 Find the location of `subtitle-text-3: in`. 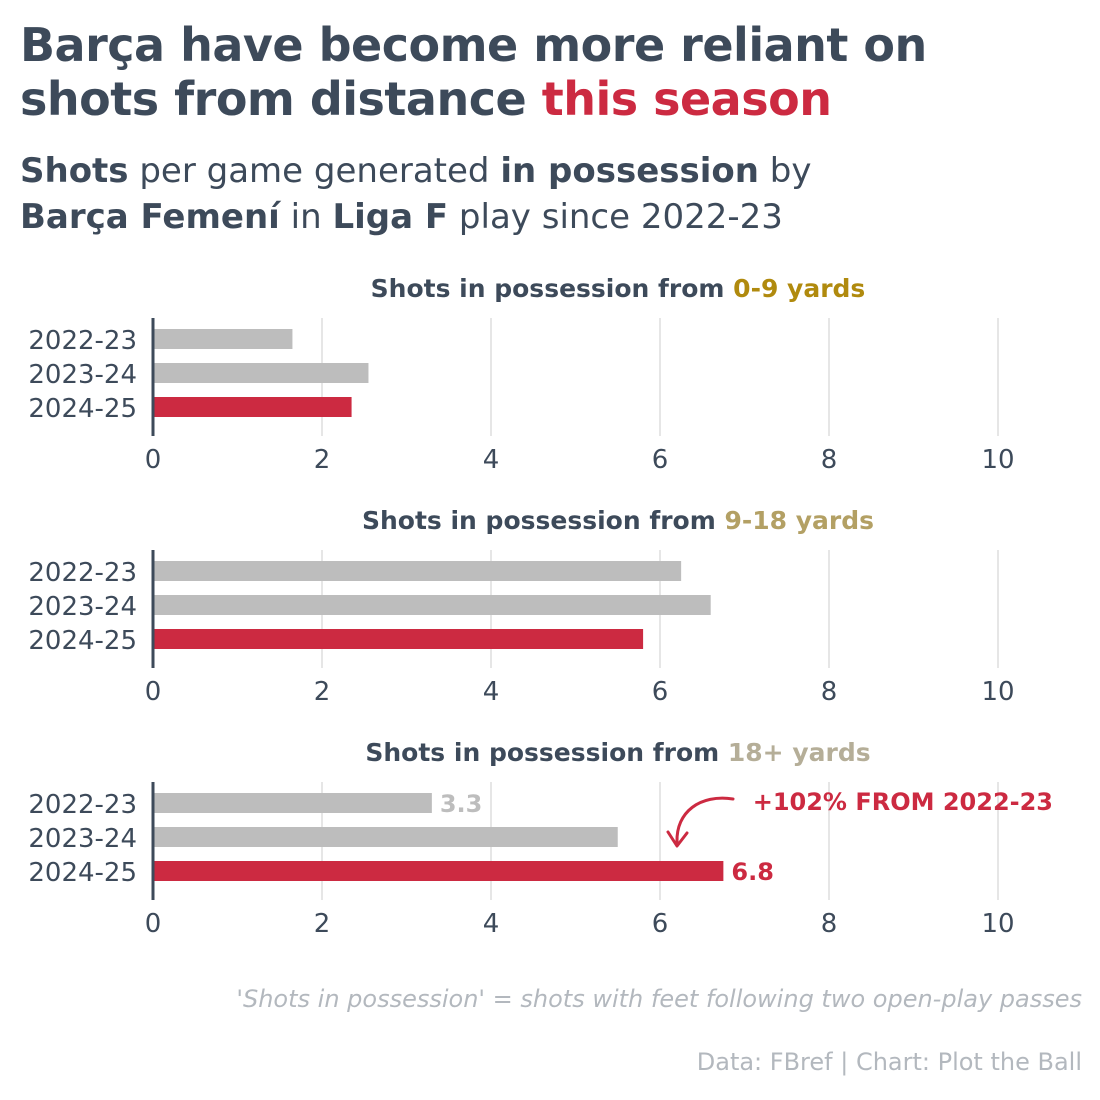

subtitle-text-3: in is located at coordinates (306, 217).